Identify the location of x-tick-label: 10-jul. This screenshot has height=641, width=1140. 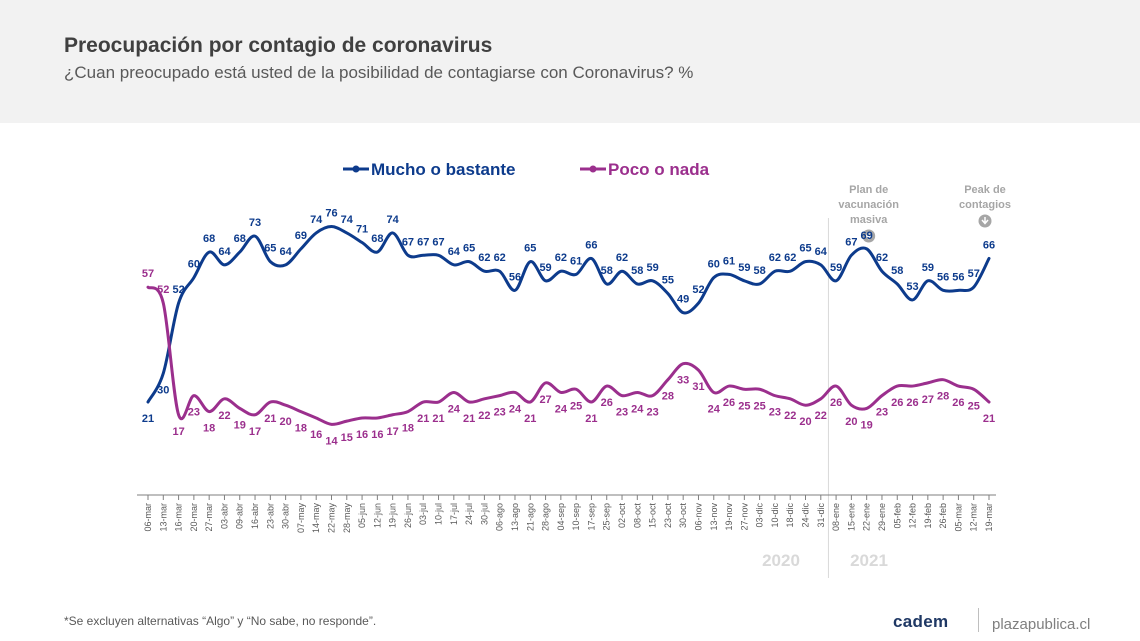
(439, 514).